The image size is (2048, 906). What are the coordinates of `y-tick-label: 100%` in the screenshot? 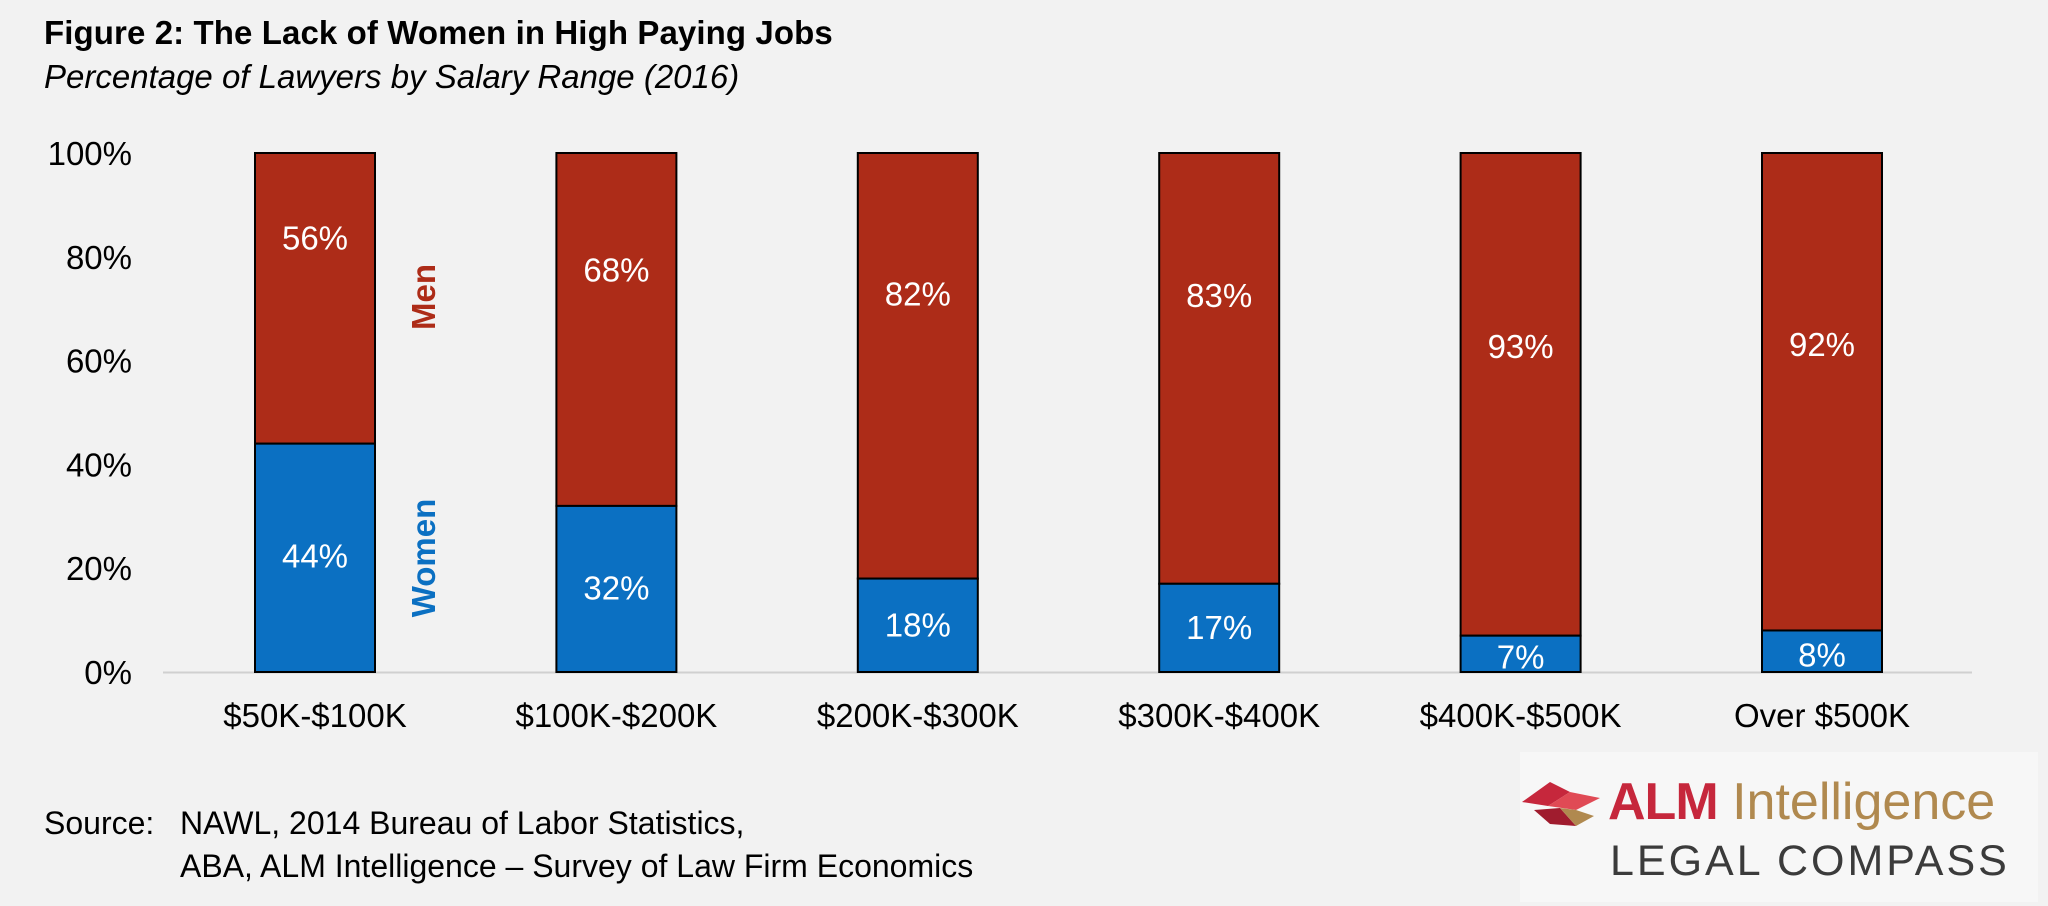 It's located at (90, 153).